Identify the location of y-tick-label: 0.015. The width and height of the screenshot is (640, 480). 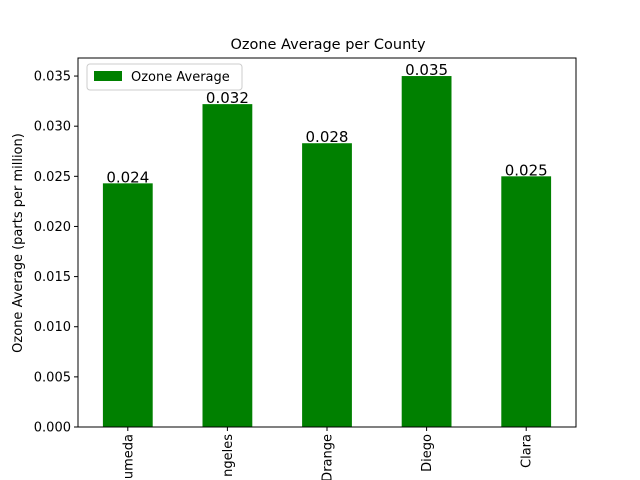
(52, 277).